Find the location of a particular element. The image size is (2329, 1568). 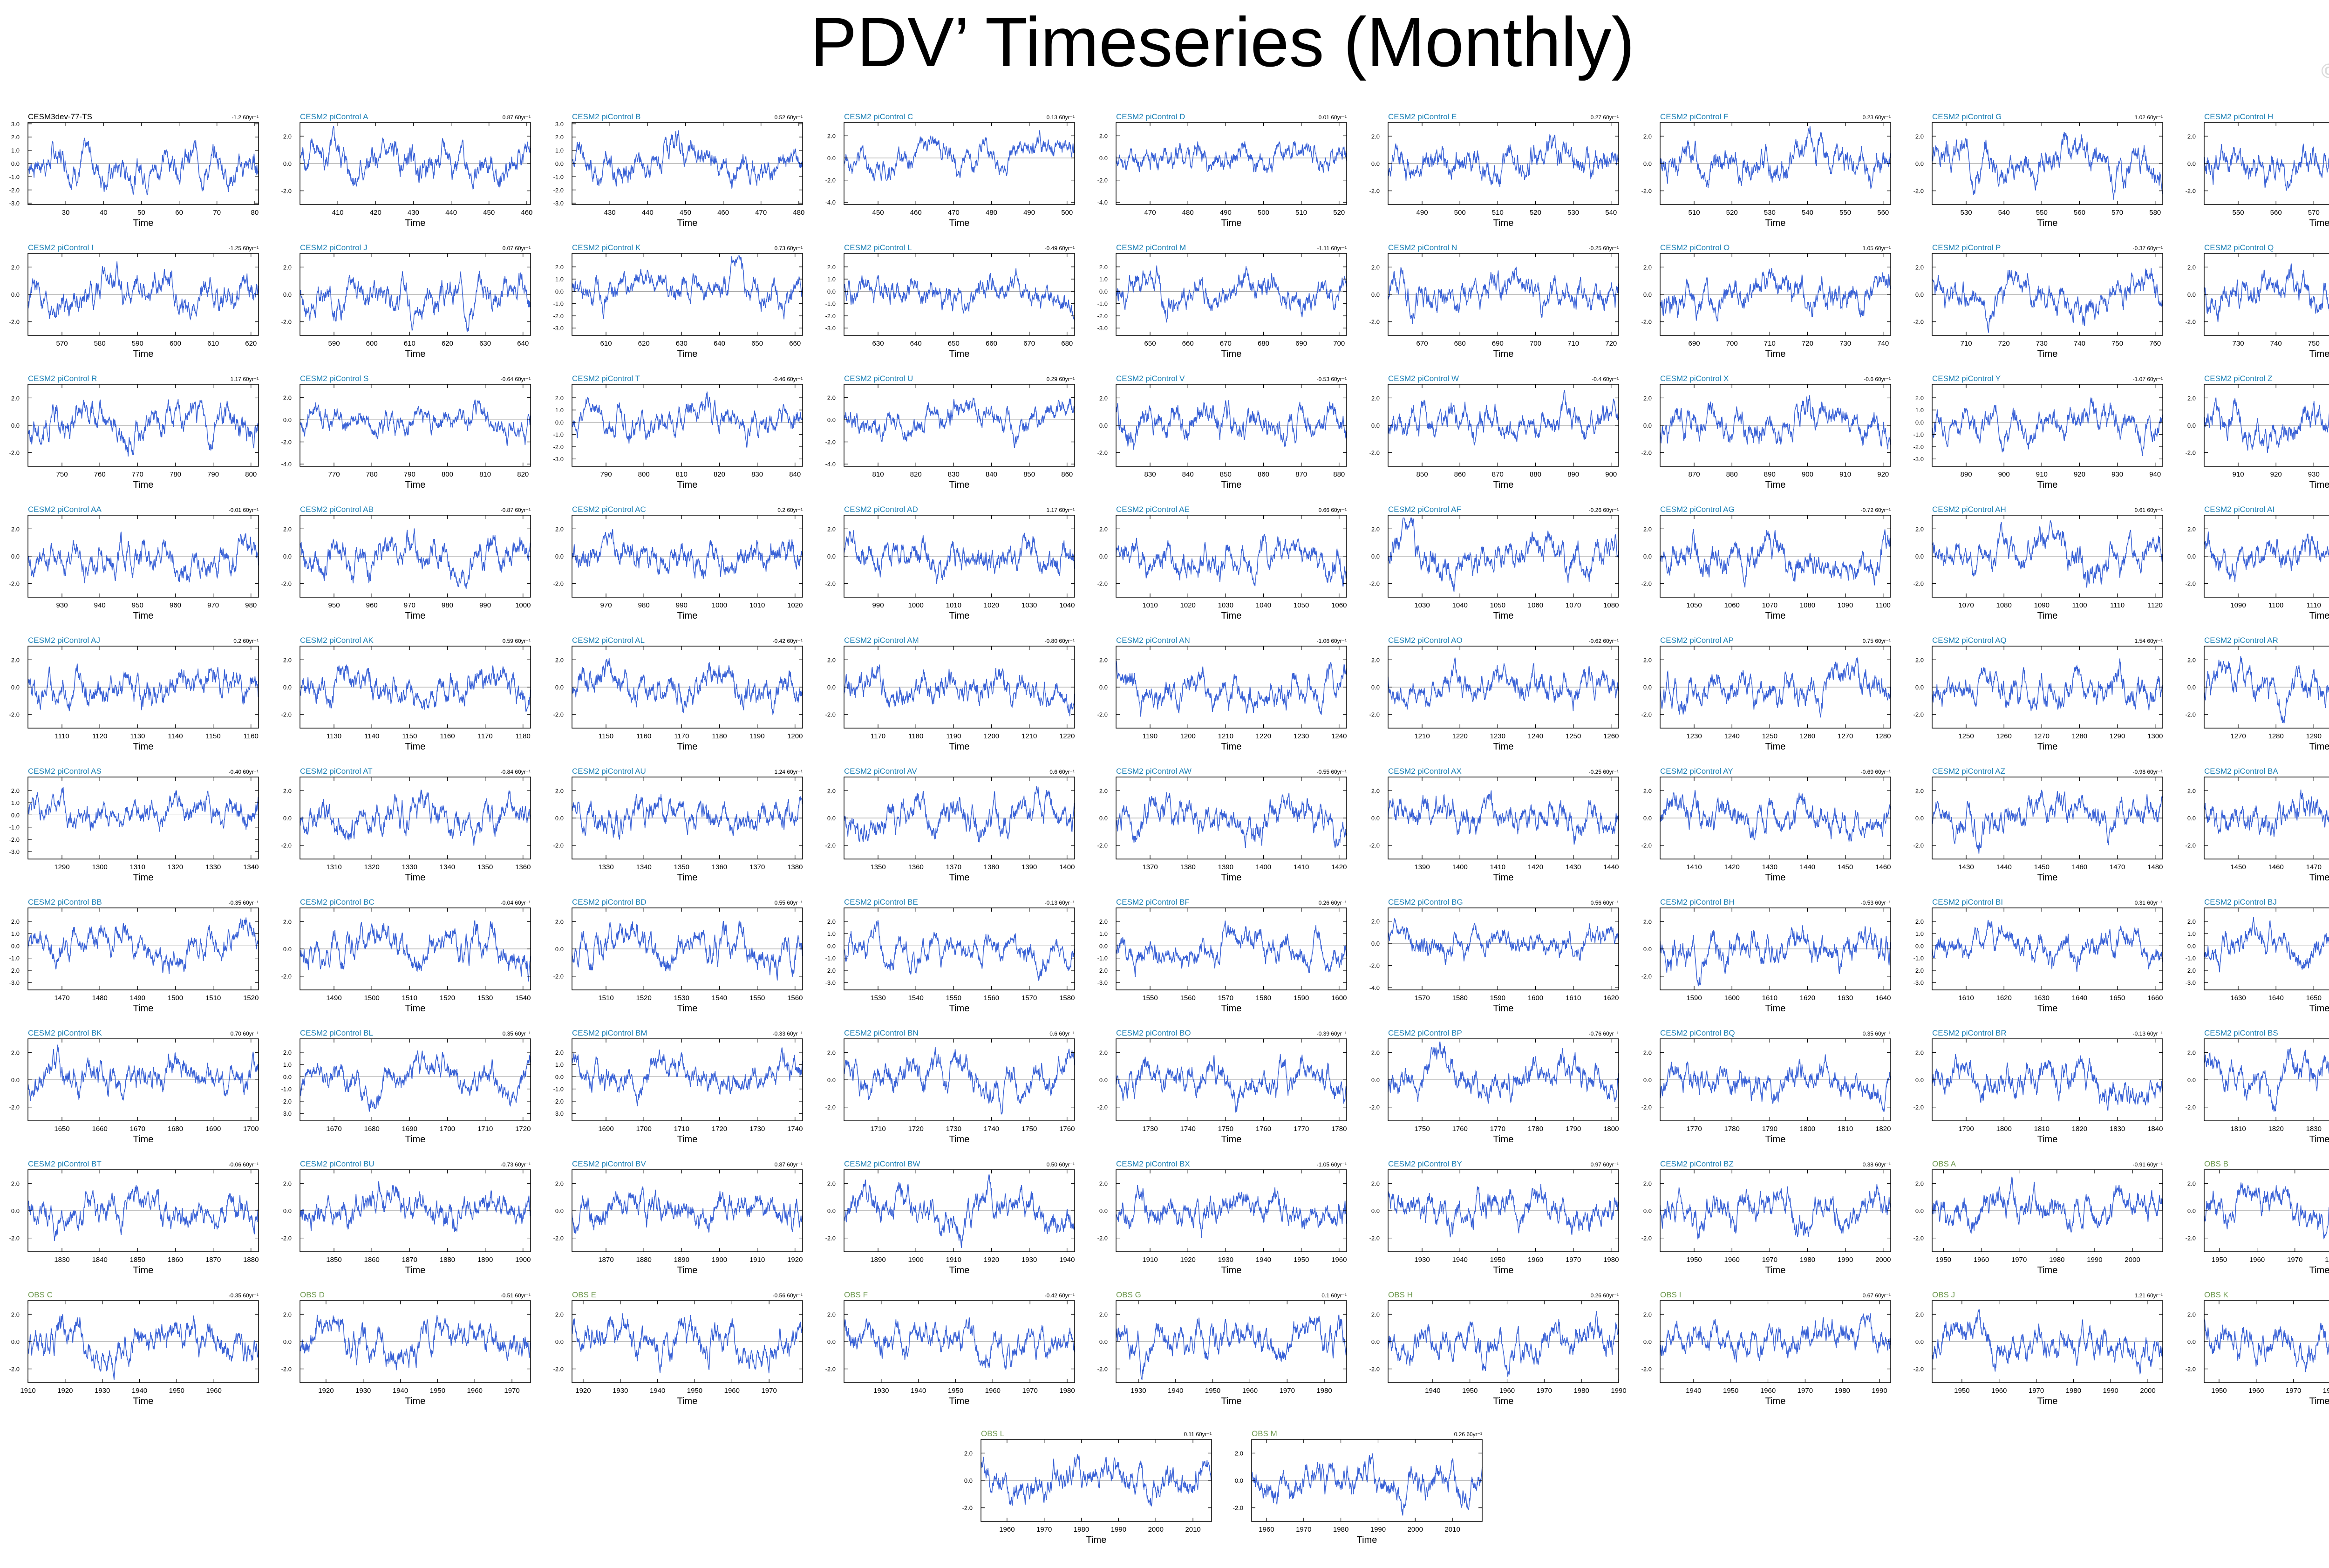

y-tick-label: 1.0 is located at coordinates (559, 1064).